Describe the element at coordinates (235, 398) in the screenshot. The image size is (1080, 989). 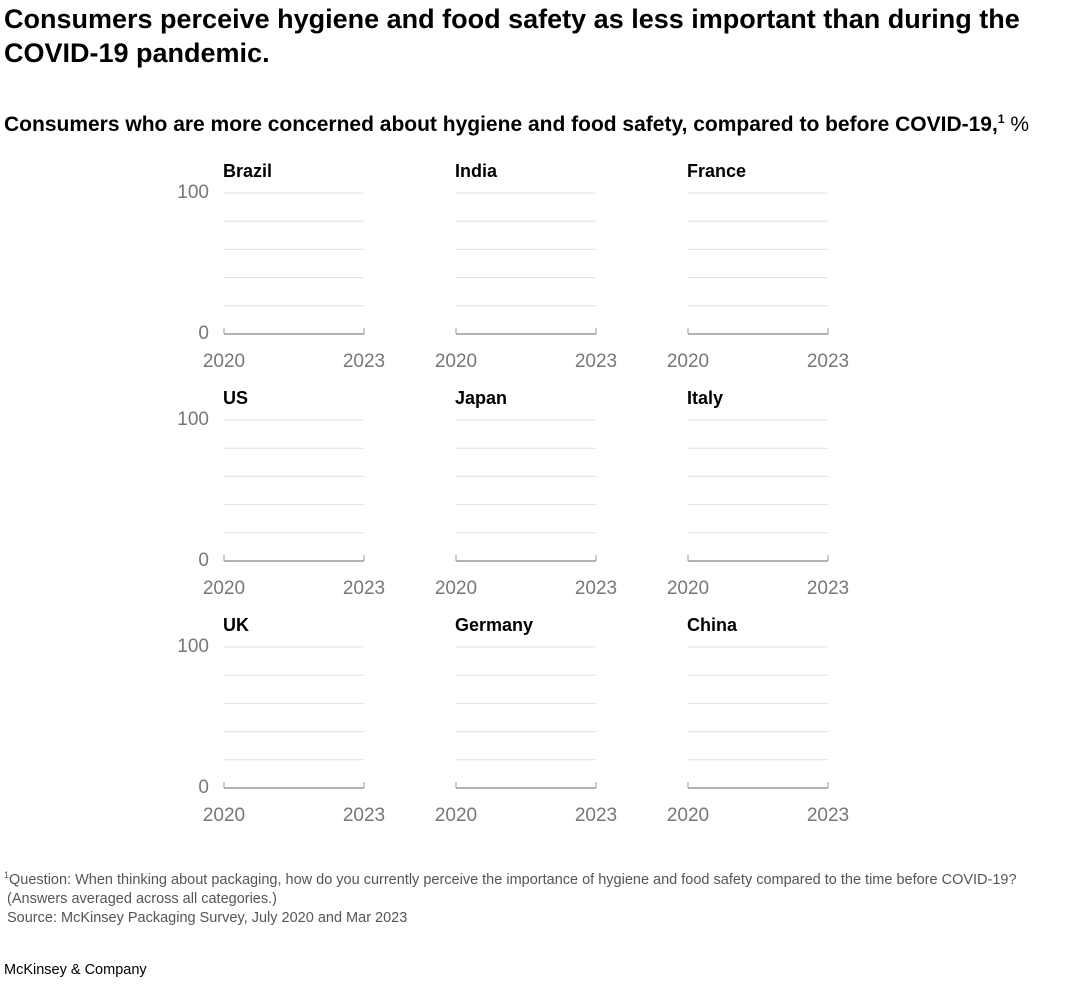
I see `panel-title: US` at that location.